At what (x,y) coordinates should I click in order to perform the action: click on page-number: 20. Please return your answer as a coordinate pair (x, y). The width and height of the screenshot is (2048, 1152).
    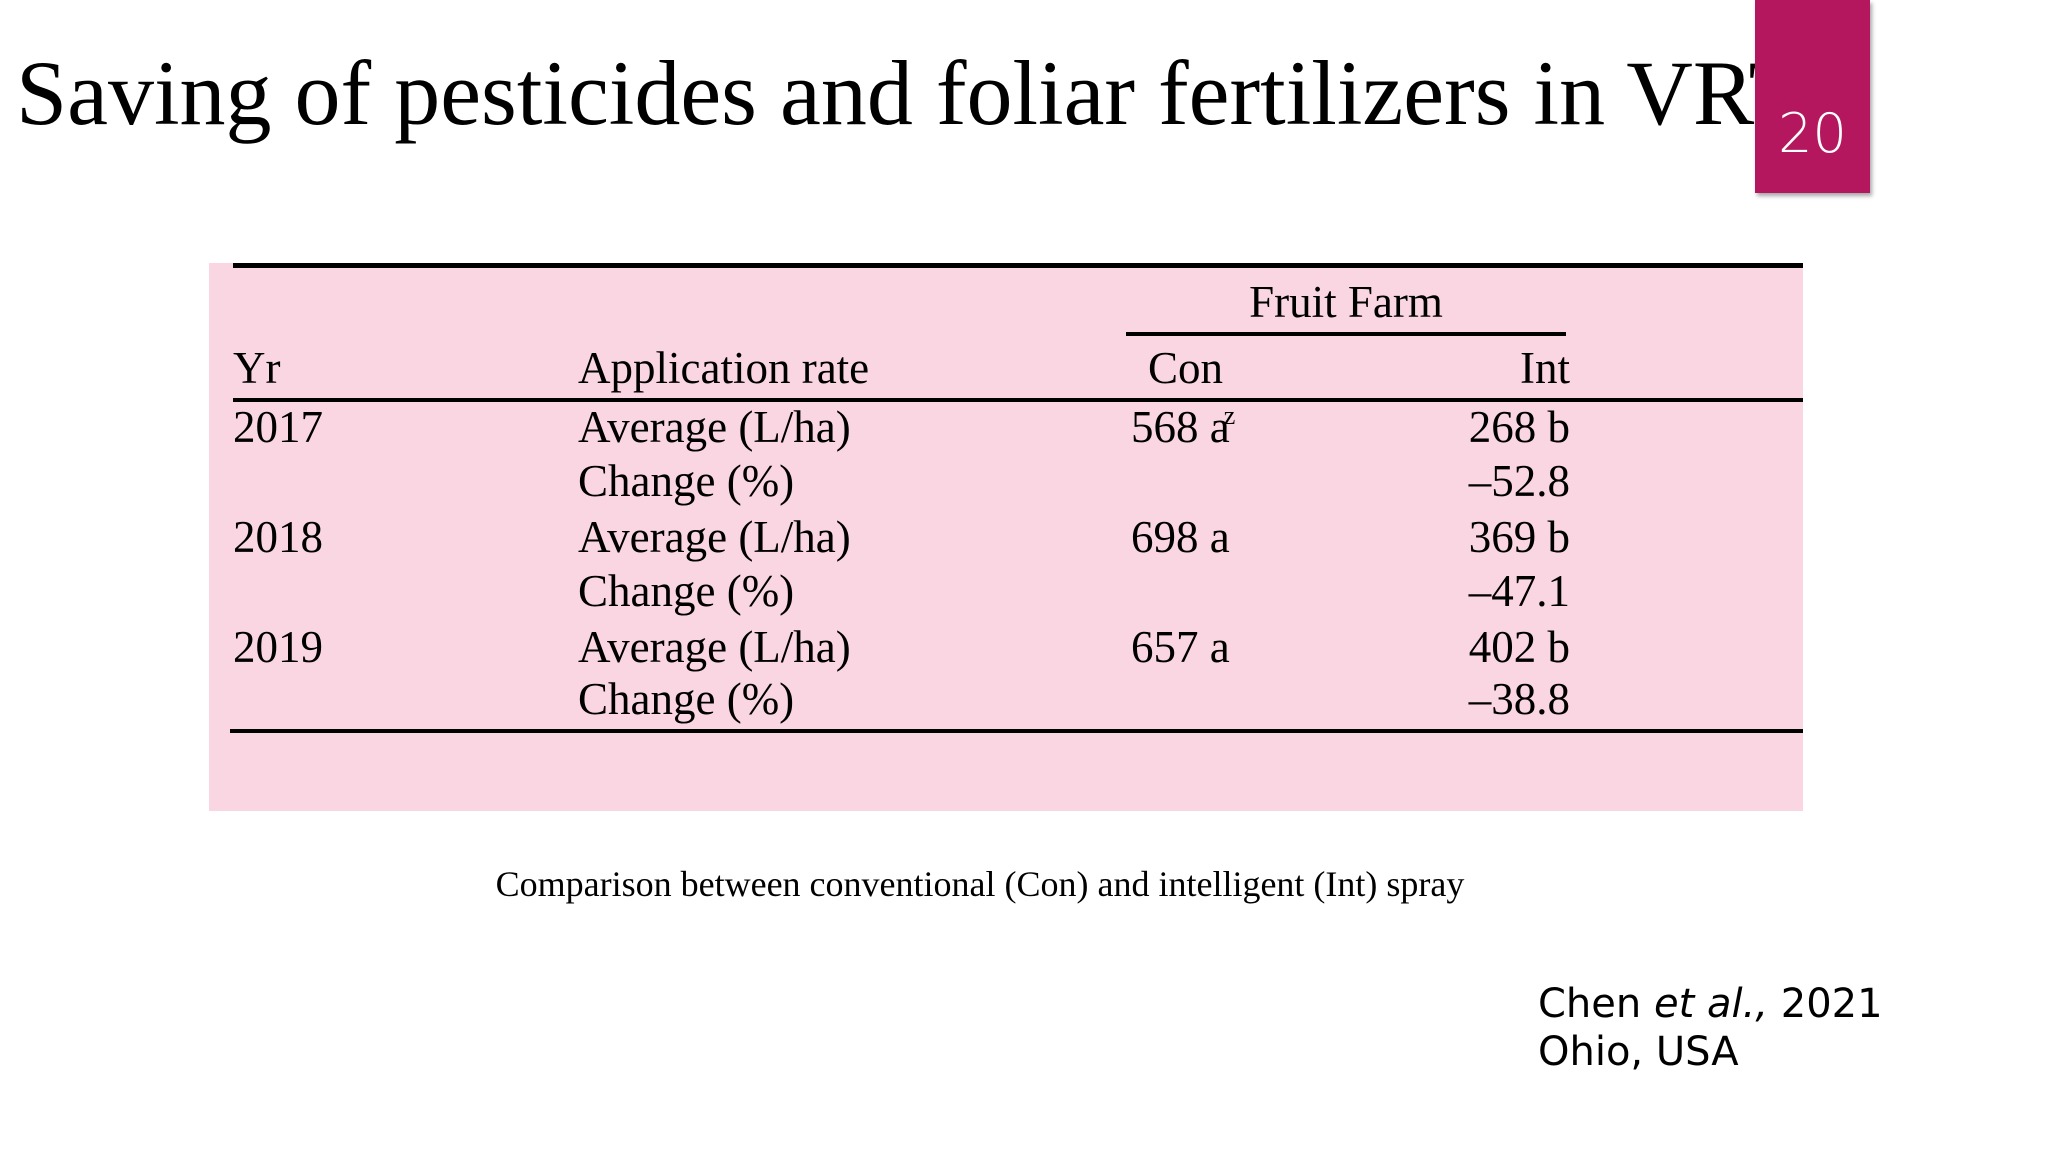
    Looking at the image, I should click on (1812, 133).